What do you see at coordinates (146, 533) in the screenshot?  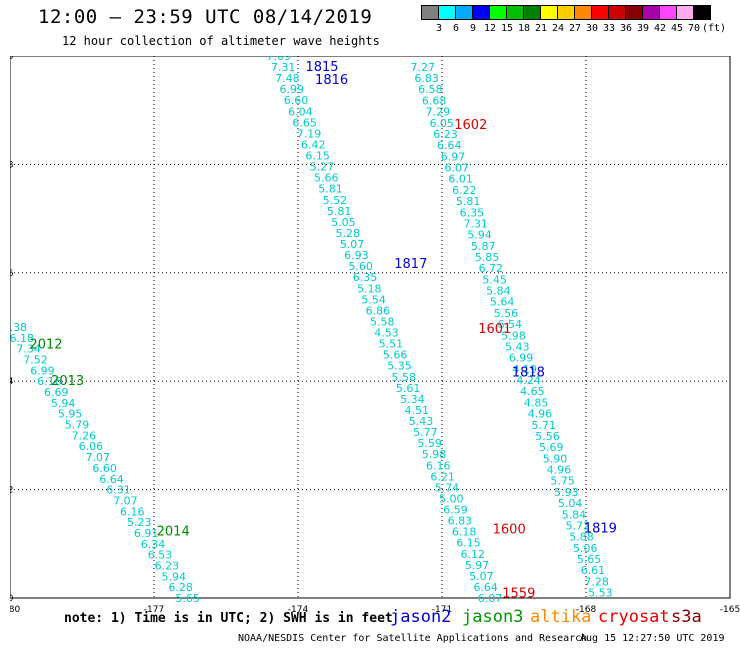 I see `wave-height-value: 6.91` at bounding box center [146, 533].